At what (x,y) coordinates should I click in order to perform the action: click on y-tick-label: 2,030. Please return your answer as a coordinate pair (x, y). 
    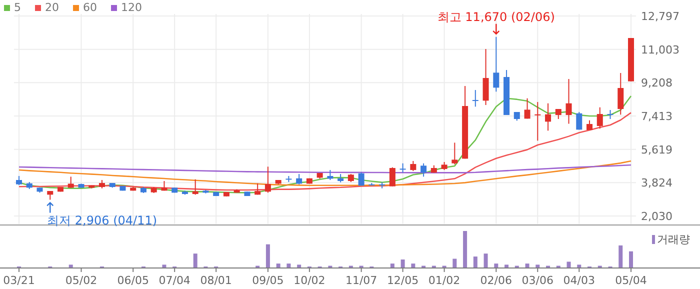
    Looking at the image, I should click on (656, 216).